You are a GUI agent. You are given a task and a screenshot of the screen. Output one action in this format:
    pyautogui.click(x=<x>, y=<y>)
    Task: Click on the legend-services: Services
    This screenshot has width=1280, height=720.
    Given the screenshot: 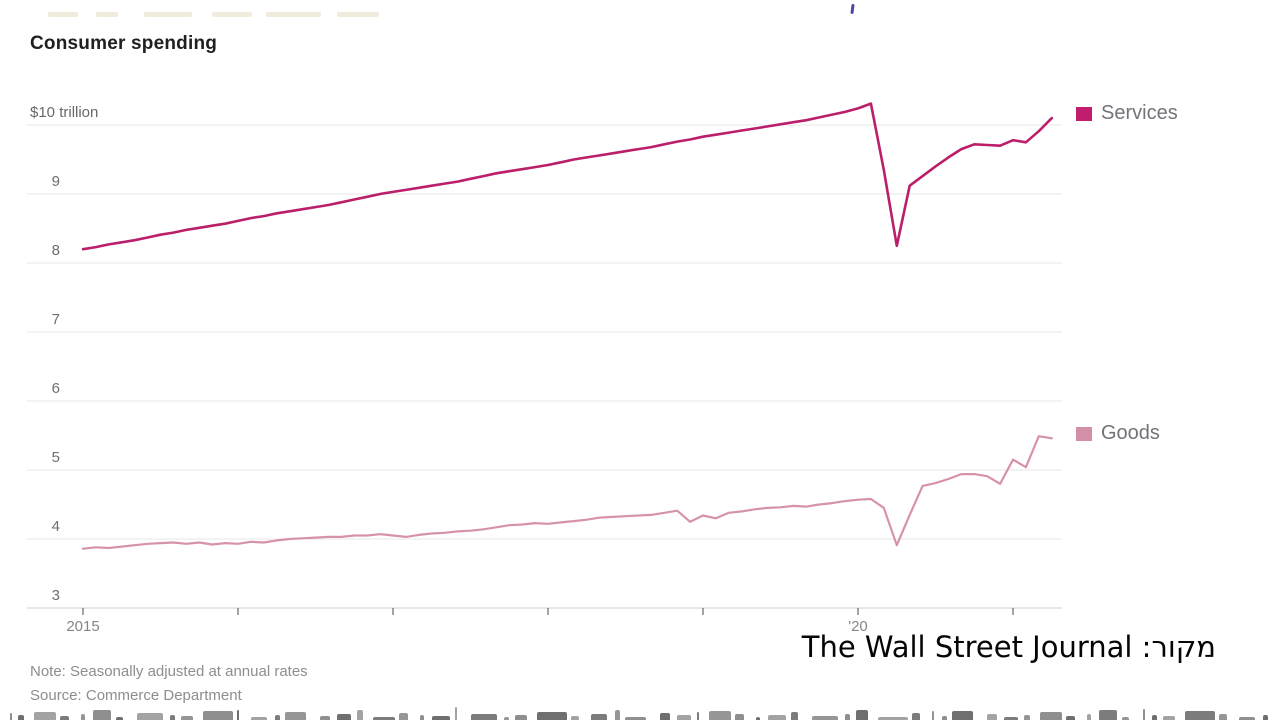 What is the action you would take?
    pyautogui.click(x=1127, y=113)
    